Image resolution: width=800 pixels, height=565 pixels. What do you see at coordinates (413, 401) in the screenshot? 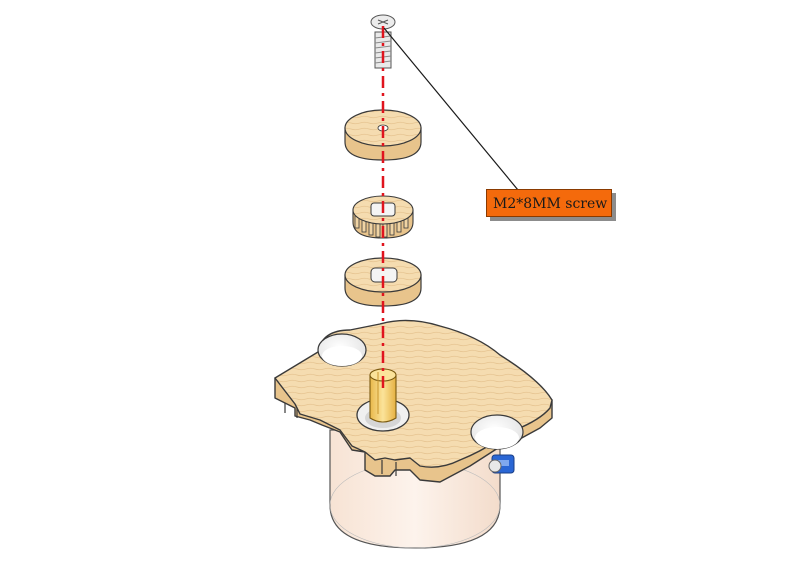
I see `motor-mount-plate` at bounding box center [413, 401].